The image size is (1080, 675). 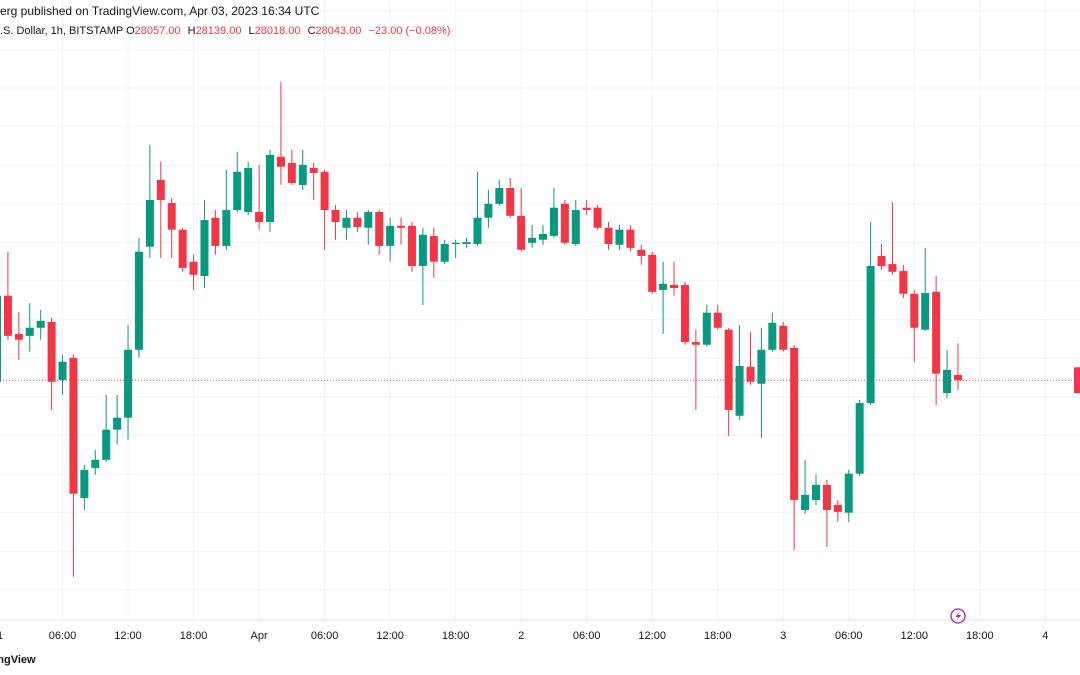 I want to click on close-value: 28043.00, so click(x=338, y=31).